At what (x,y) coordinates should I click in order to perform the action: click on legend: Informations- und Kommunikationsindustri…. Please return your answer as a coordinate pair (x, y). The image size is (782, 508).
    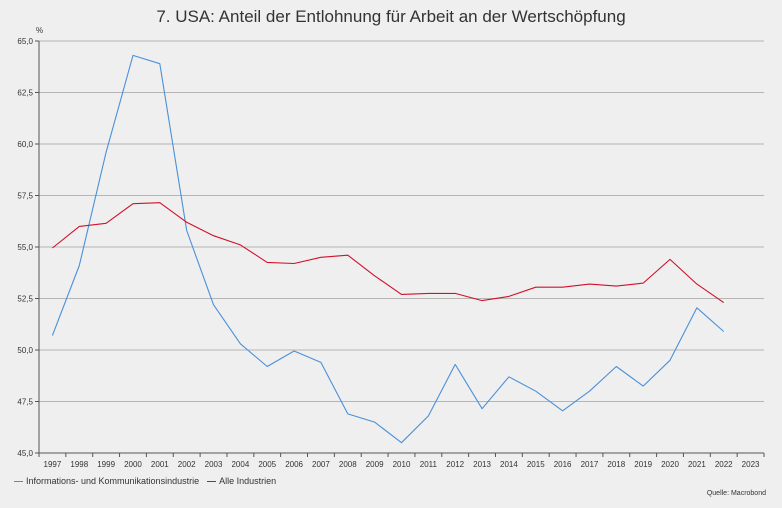
    Looking at the image, I should click on (149, 481).